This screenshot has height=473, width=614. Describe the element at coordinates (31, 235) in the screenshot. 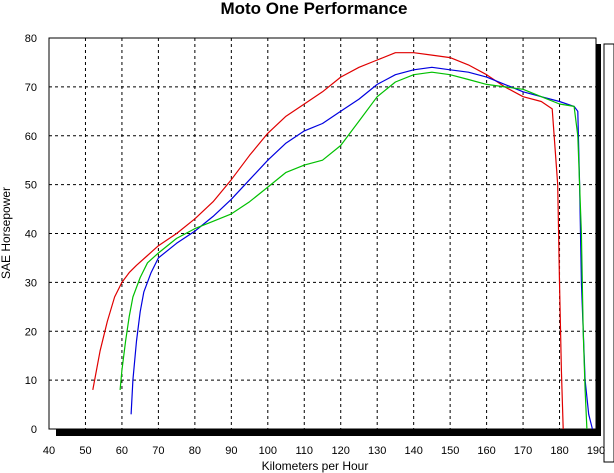

I see `y-tick-label: 40` at that location.